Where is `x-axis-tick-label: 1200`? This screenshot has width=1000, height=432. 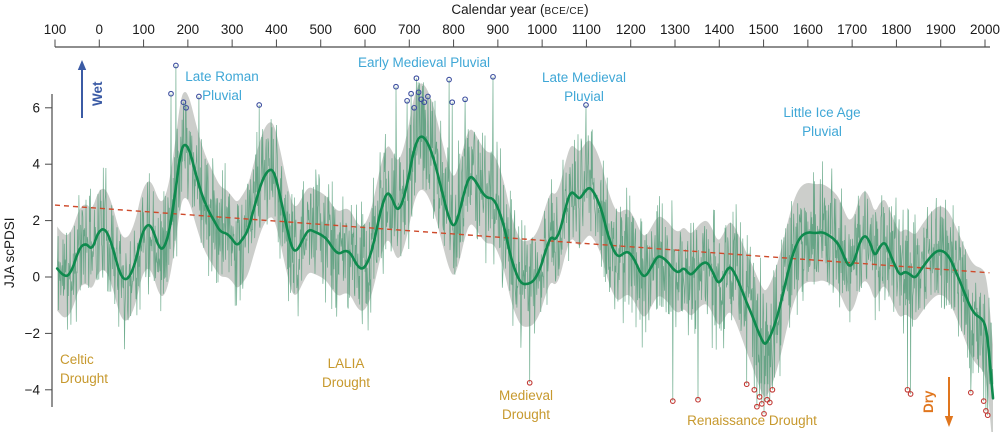
x-axis-tick-label: 1200 is located at coordinates (631, 29).